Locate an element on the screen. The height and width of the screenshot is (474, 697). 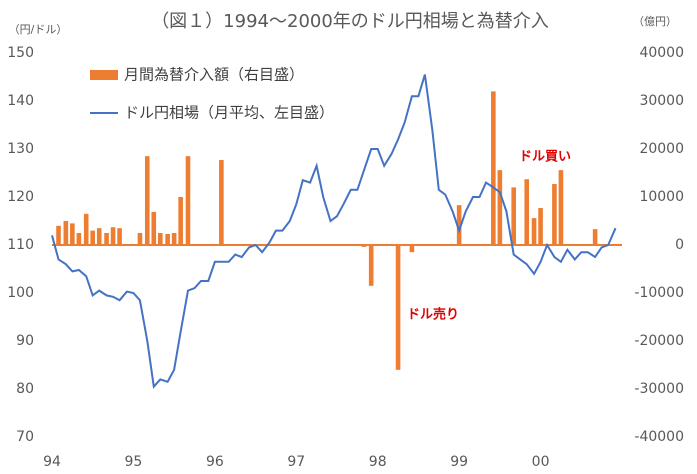
chart-title: （図１）1994～2000年のドル円相場と為替介入 is located at coordinates (350, 21).